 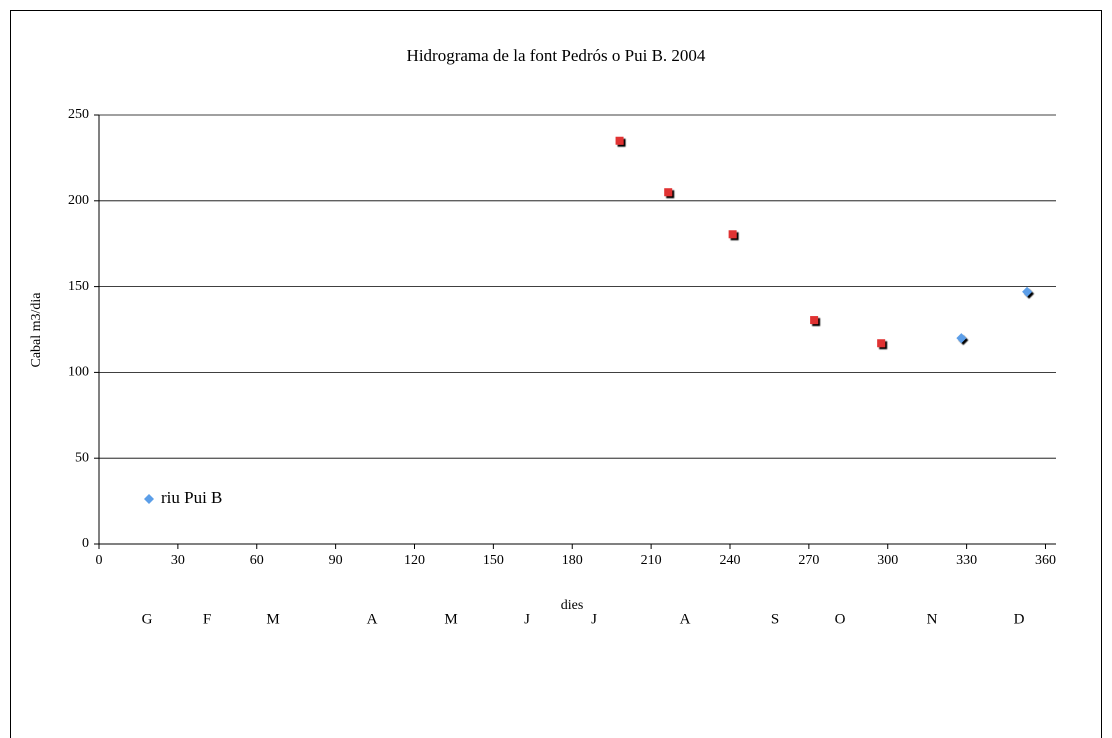 What do you see at coordinates (191, 497) in the screenshot?
I see `legend-label: riu Pui B` at bounding box center [191, 497].